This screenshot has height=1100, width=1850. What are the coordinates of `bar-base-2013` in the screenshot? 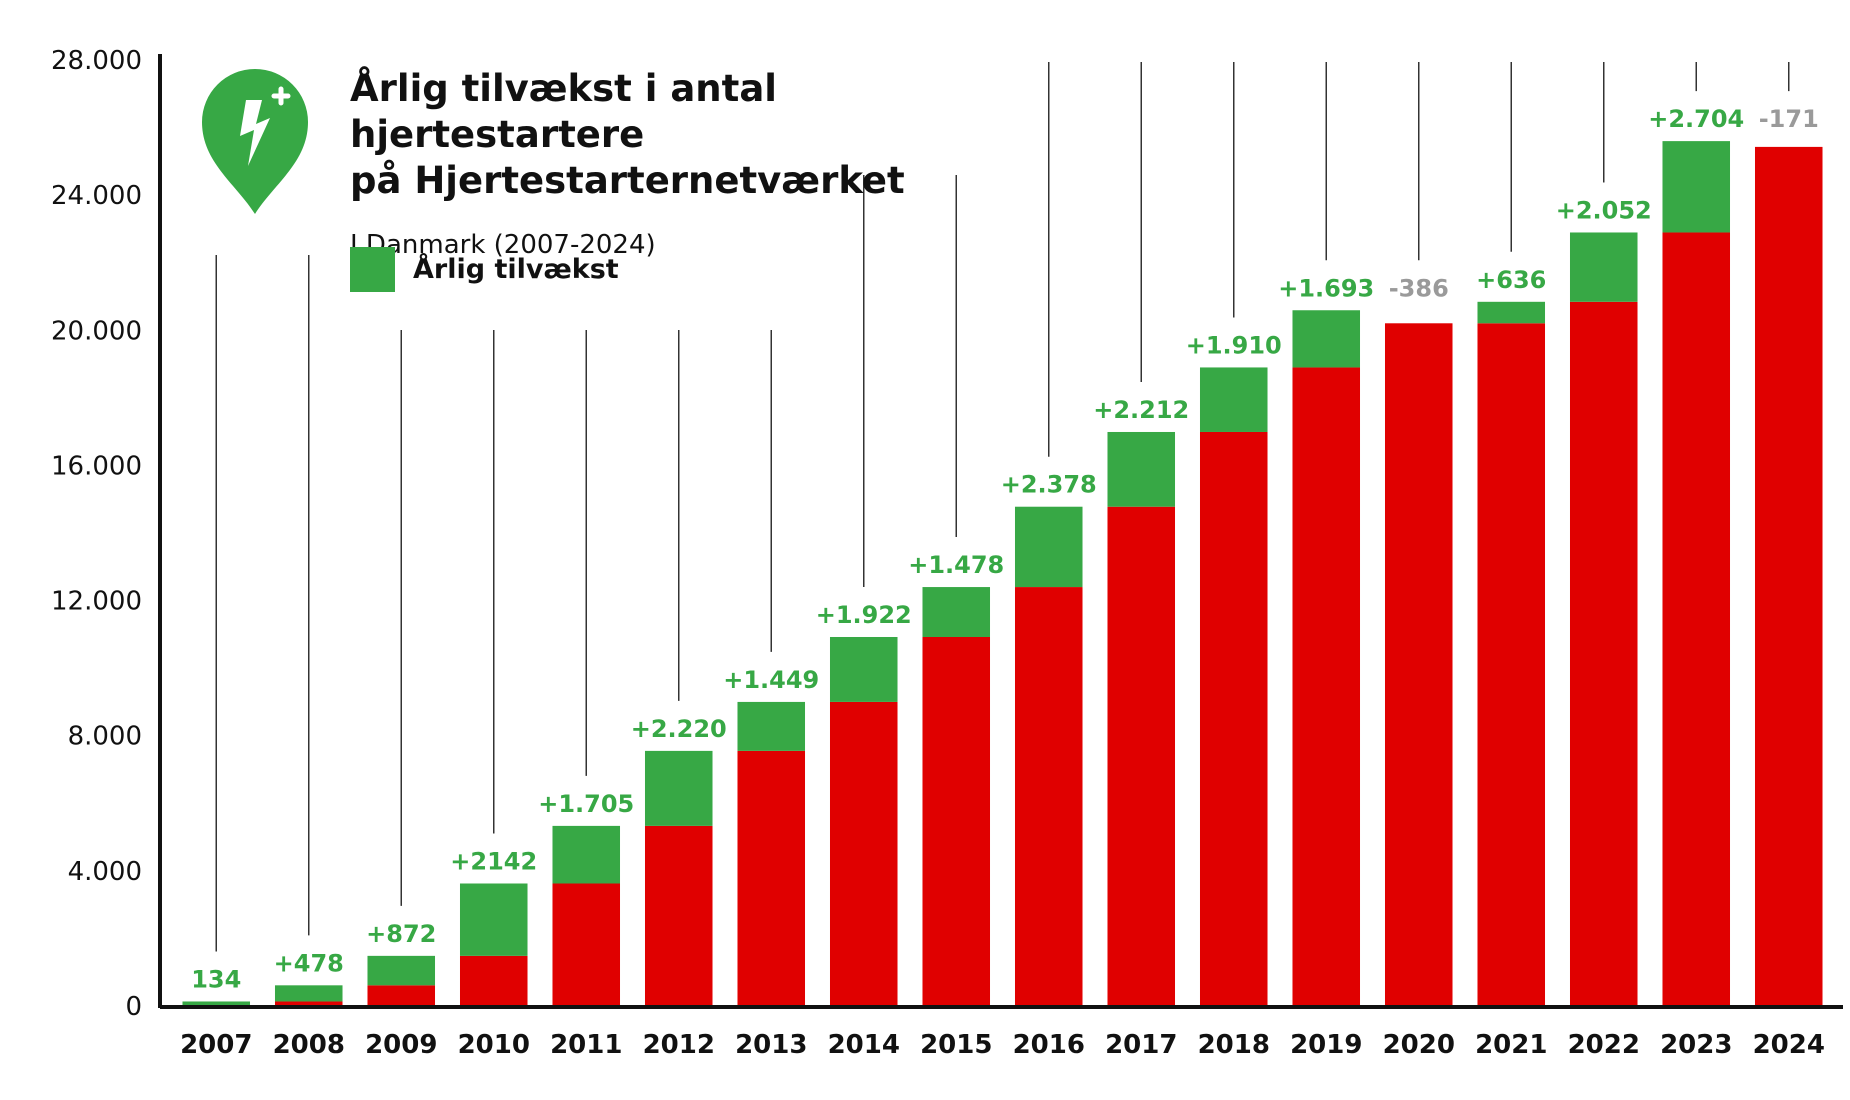 It's located at (771, 878).